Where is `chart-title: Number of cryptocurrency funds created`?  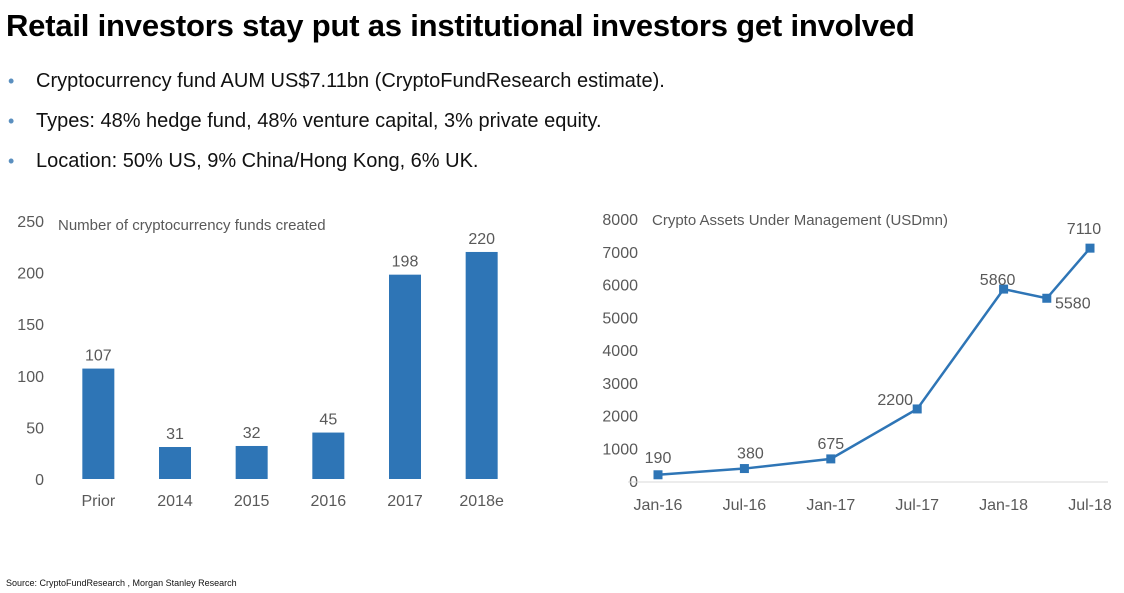 chart-title: Number of cryptocurrency funds created is located at coordinates (192, 225).